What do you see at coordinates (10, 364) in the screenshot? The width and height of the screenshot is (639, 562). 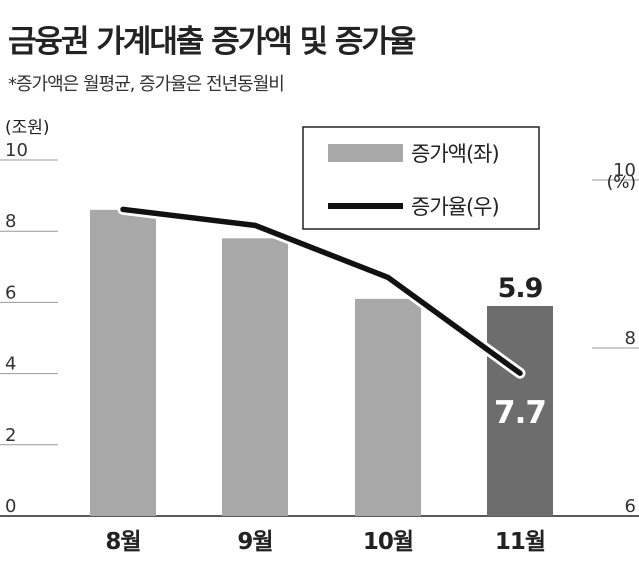 I see `left-tick-label: 4` at bounding box center [10, 364].